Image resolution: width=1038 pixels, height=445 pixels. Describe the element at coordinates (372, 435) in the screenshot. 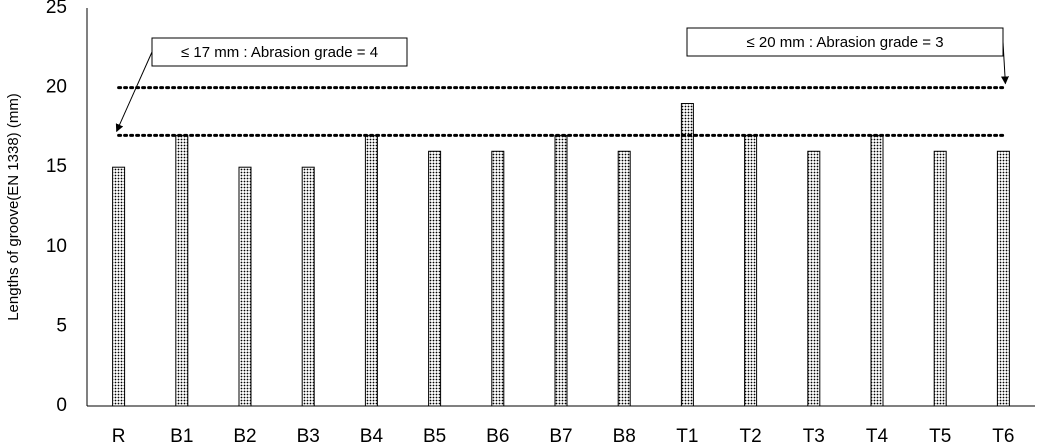

I see `x-tick-label: B4` at that location.